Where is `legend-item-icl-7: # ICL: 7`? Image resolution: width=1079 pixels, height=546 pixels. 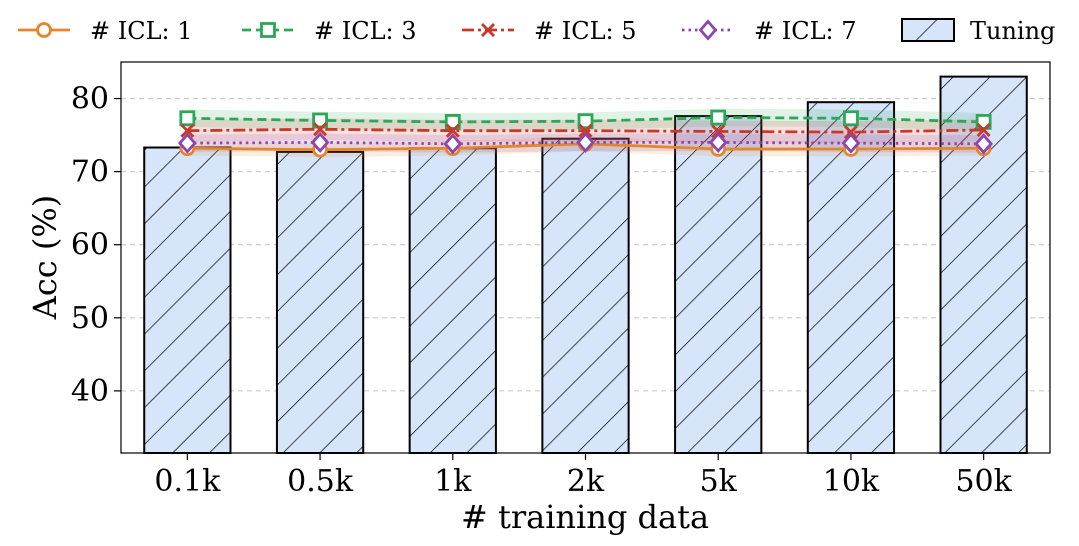
legend-item-icl-7: # ICL: 7 is located at coordinates (769, 31).